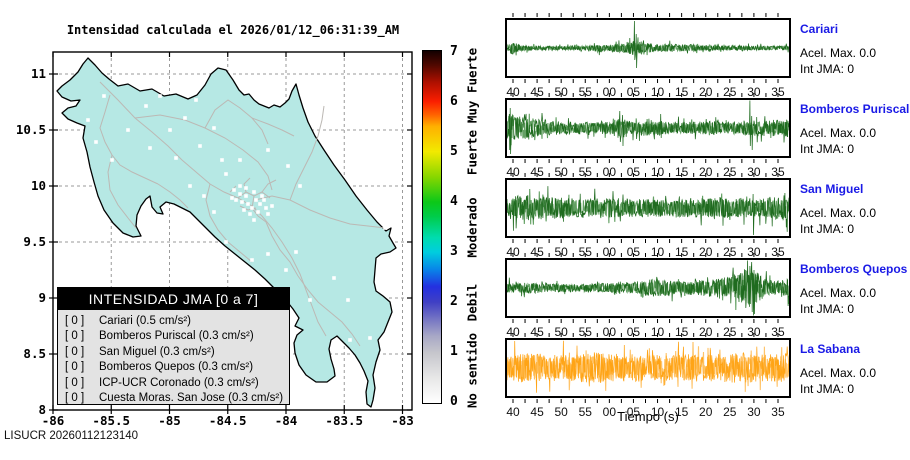 The image size is (910, 460). I want to click on station-name: Bomberos Quepos, so click(854, 269).